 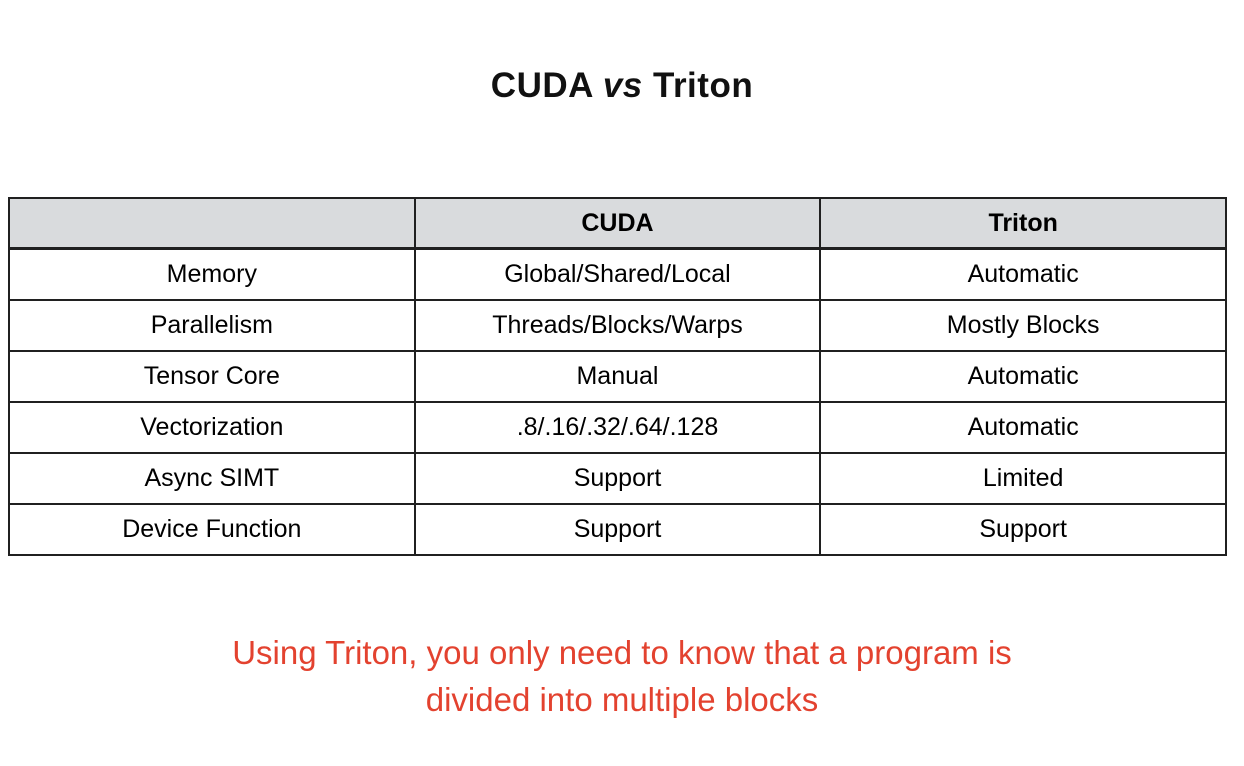 I want to click on table-header-row: CUDA Triton, so click(x=617, y=223).